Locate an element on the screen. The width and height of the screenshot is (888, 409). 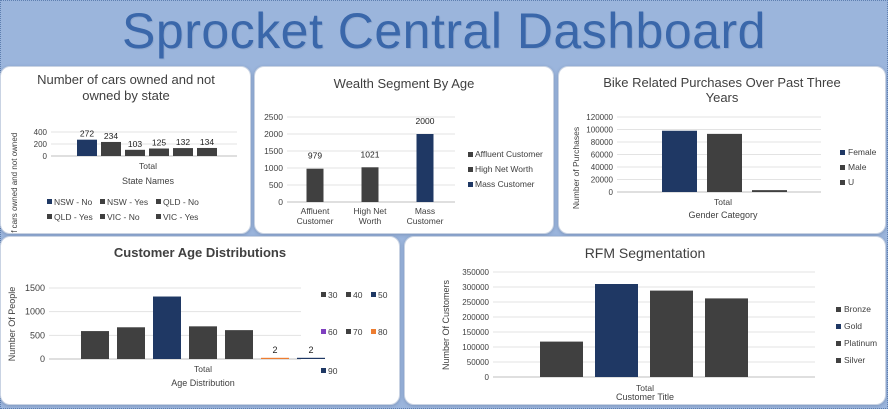
y-tick-label: 60000 is located at coordinates (602, 155).